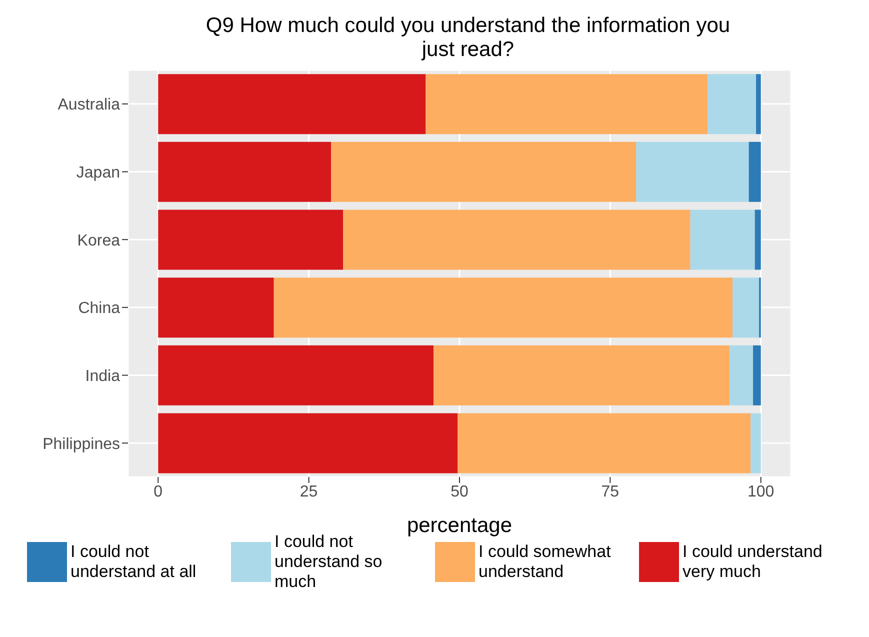  What do you see at coordinates (610, 491) in the screenshot?
I see `x-tick-label: 75` at bounding box center [610, 491].